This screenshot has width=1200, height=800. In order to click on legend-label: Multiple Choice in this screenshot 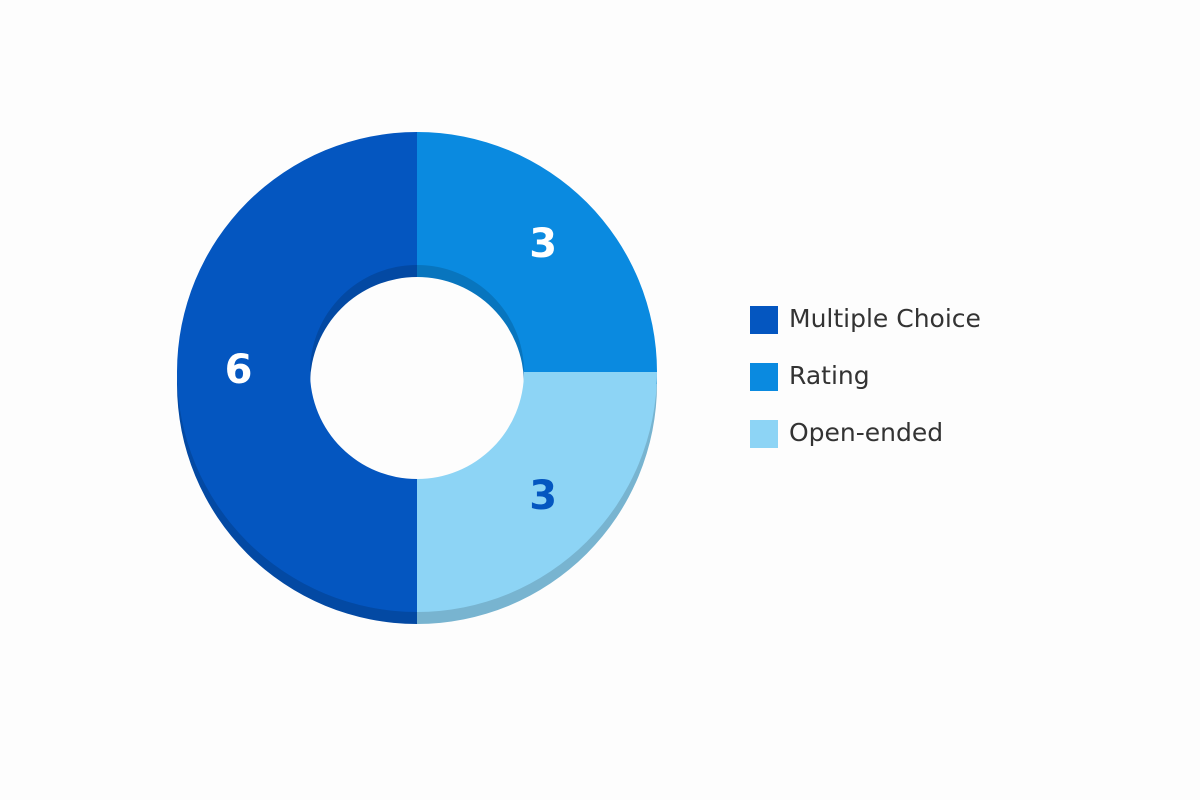, I will do `click(885, 318)`.